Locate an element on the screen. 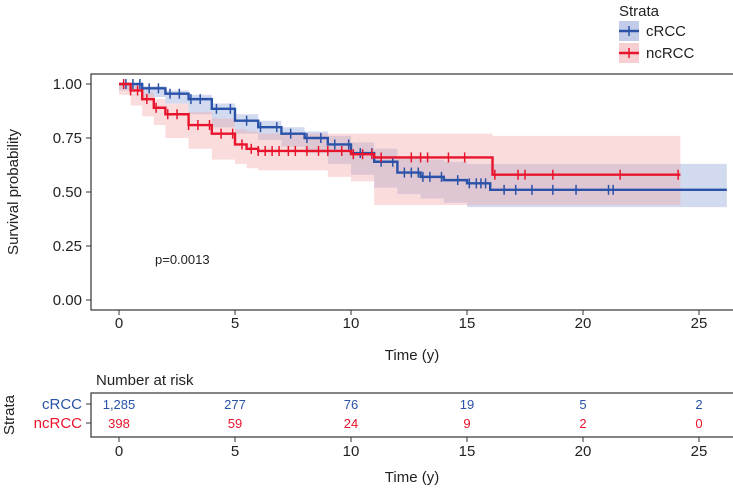  legend-label-cRCC: cRCC is located at coordinates (666, 31).